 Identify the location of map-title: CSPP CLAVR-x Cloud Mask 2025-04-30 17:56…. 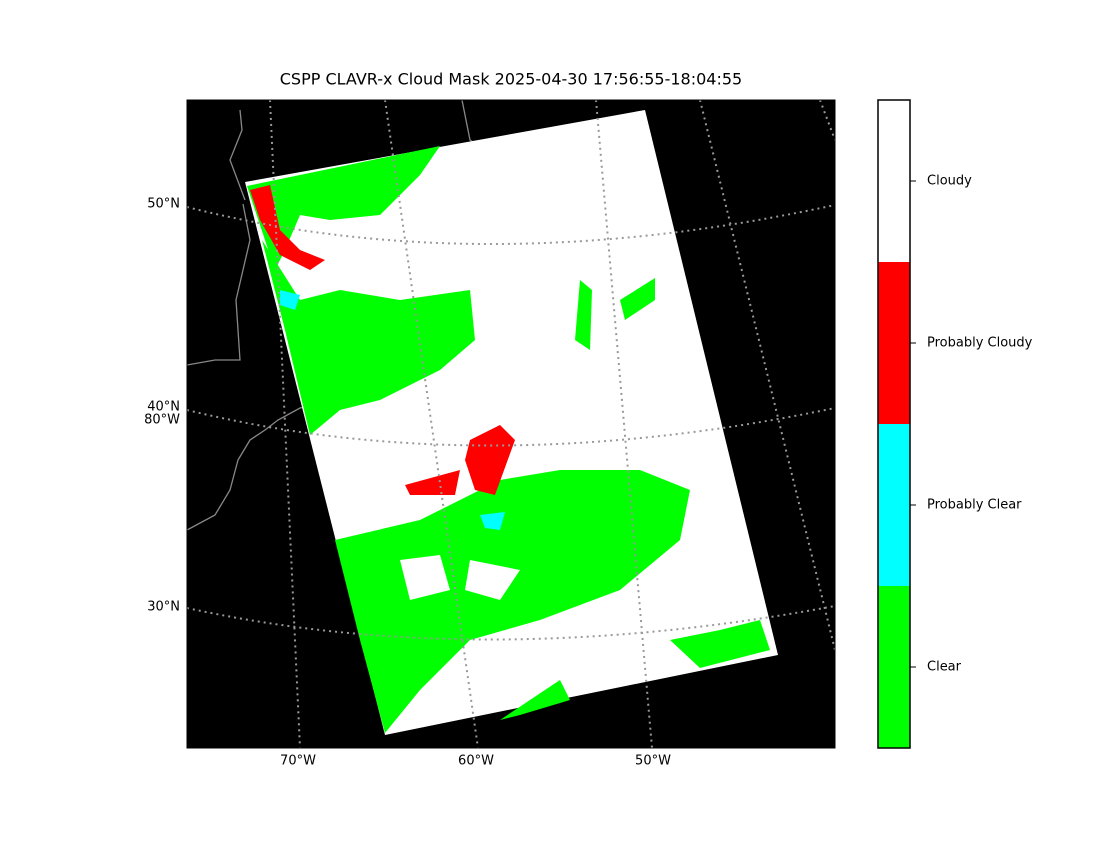
(511, 79).